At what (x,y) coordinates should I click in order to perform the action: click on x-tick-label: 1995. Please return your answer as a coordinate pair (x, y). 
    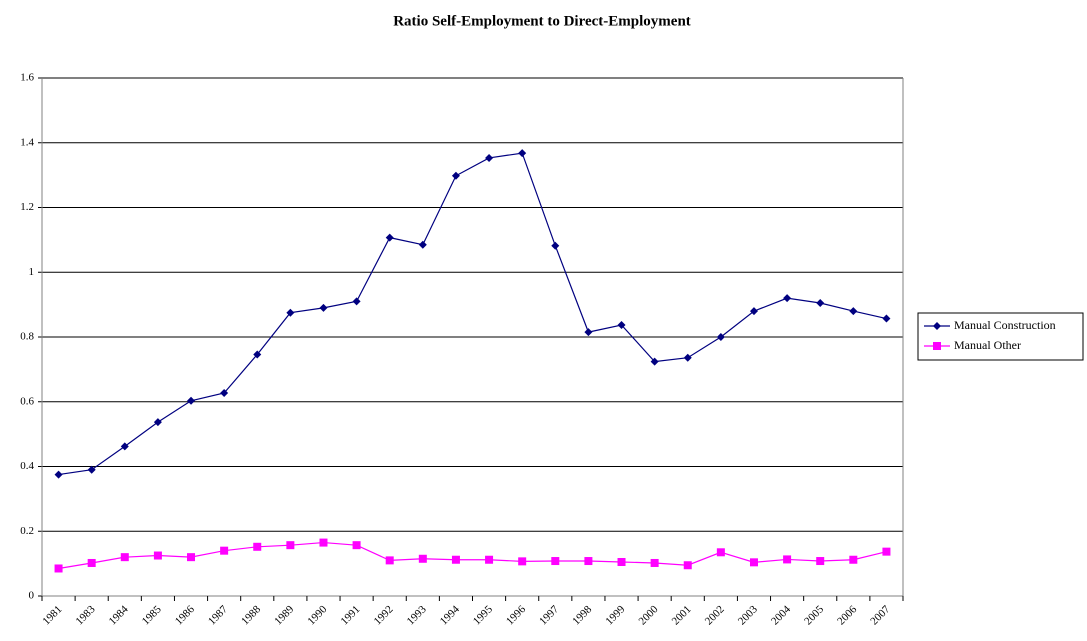
    Looking at the image, I should click on (483, 615).